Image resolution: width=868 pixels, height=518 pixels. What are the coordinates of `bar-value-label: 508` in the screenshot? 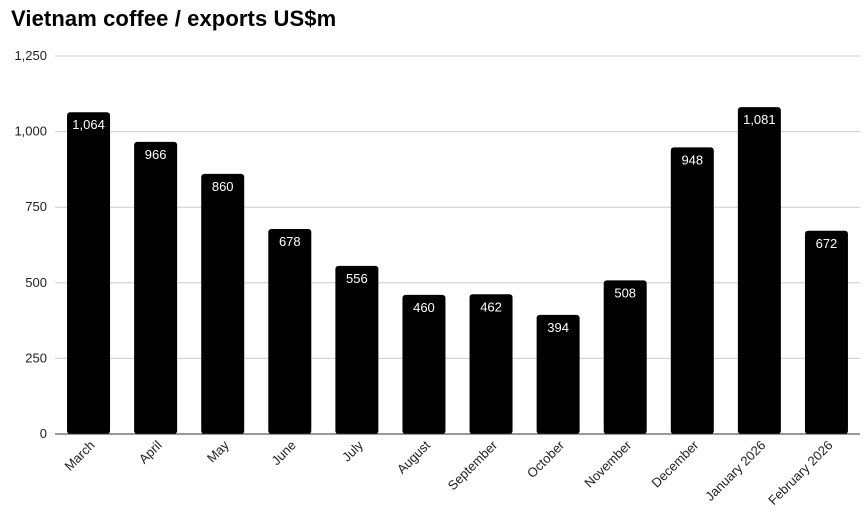 It's located at (625, 292).